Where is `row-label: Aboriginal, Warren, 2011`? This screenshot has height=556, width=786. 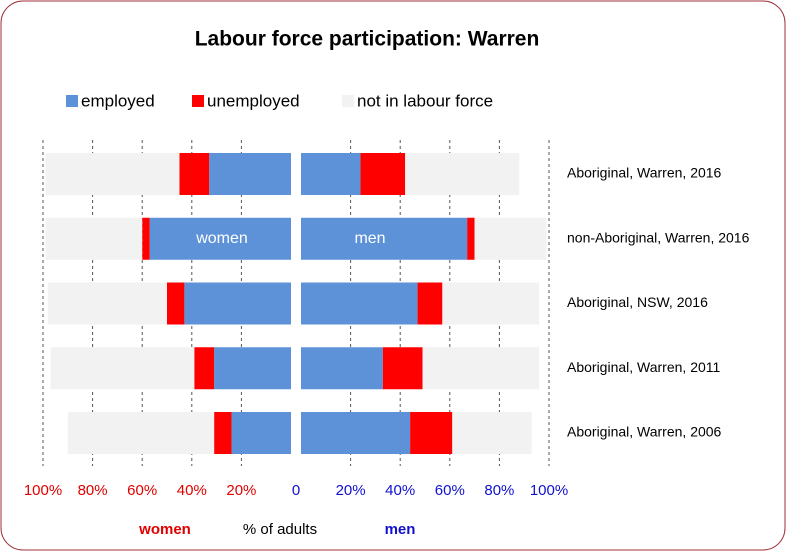
row-label: Aboriginal, Warren, 2011 is located at coordinates (644, 367).